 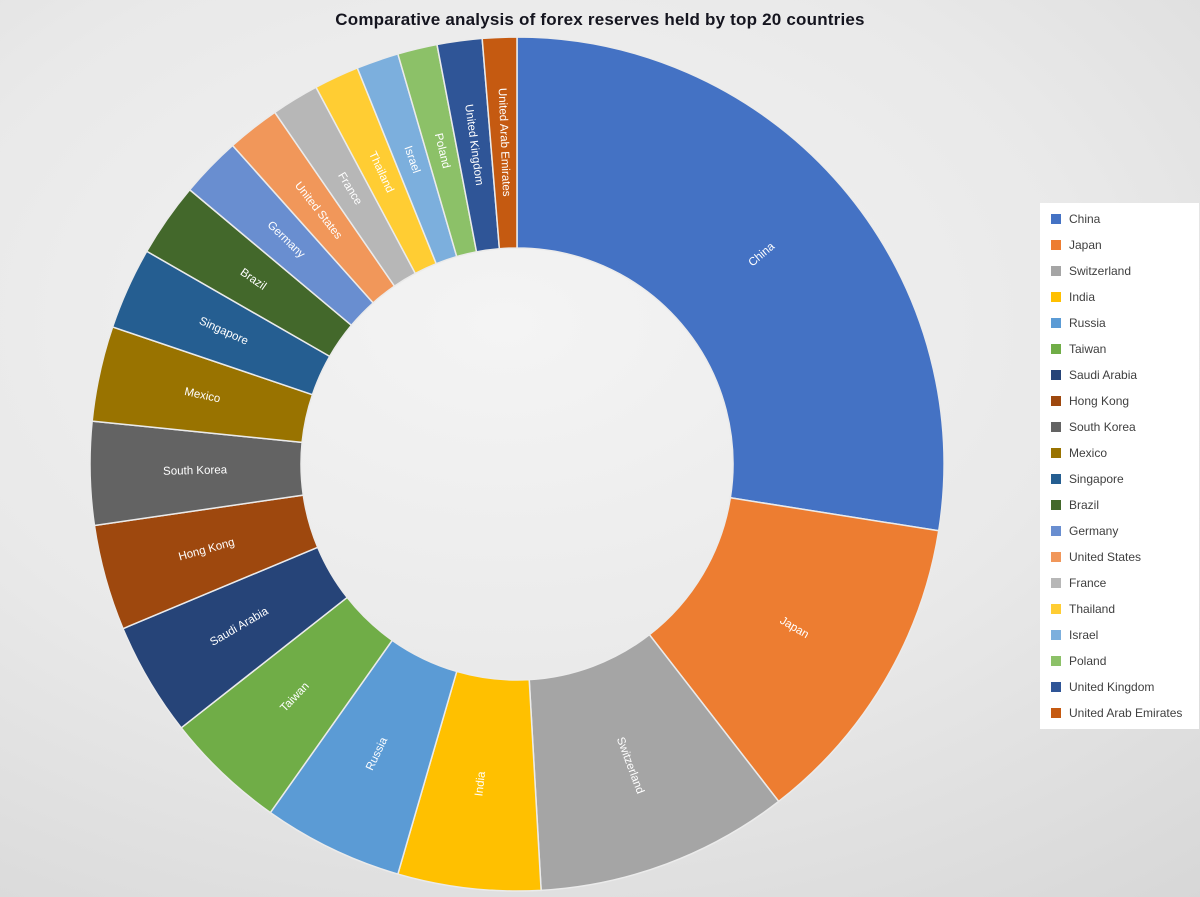 What do you see at coordinates (1056, 713) in the screenshot?
I see `legend-swatch-united-arab-emirates` at bounding box center [1056, 713].